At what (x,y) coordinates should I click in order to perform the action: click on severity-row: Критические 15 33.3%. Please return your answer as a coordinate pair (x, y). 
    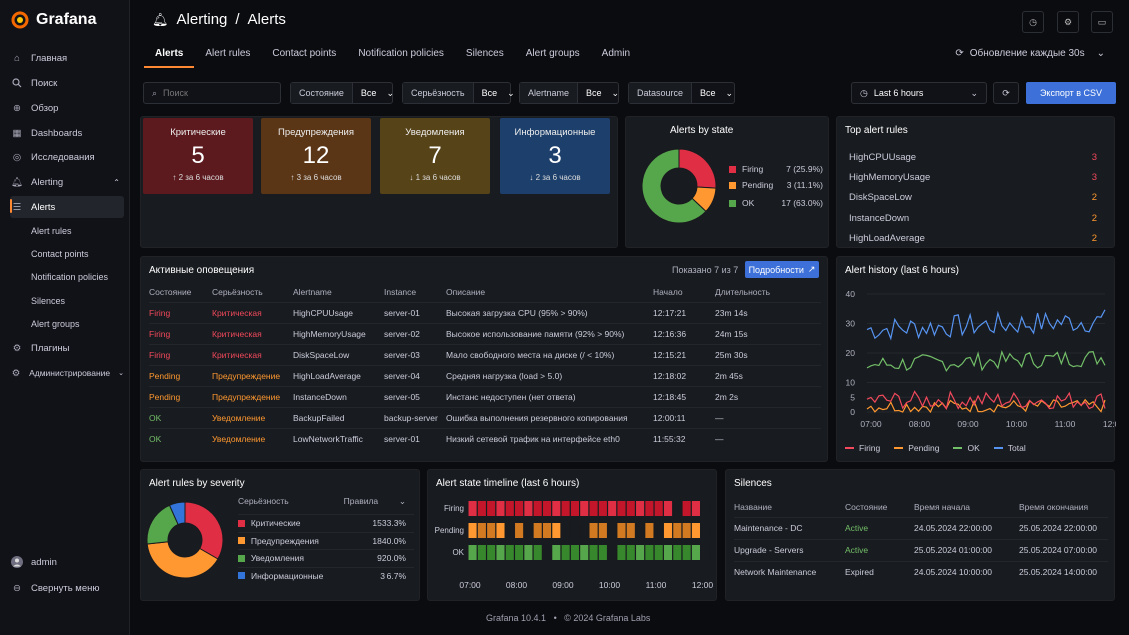
    Looking at the image, I should click on (326, 523).